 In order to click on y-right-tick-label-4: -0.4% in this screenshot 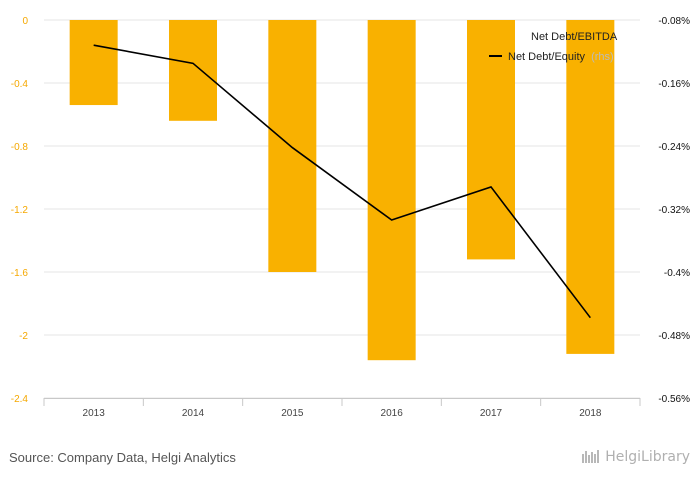, I will do `click(677, 273)`.